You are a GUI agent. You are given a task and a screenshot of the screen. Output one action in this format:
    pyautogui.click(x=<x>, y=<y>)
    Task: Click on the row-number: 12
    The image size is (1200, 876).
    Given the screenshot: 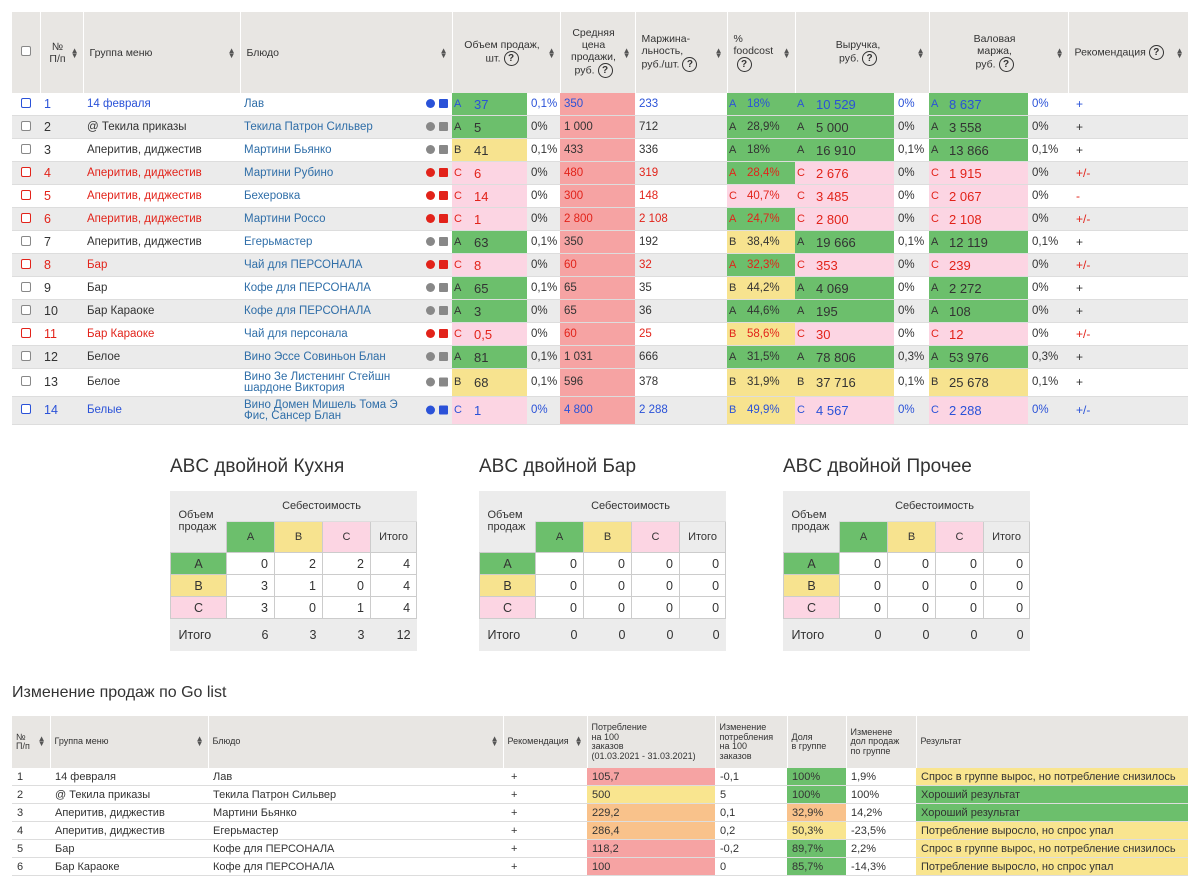 What is the action you would take?
    pyautogui.click(x=61, y=357)
    